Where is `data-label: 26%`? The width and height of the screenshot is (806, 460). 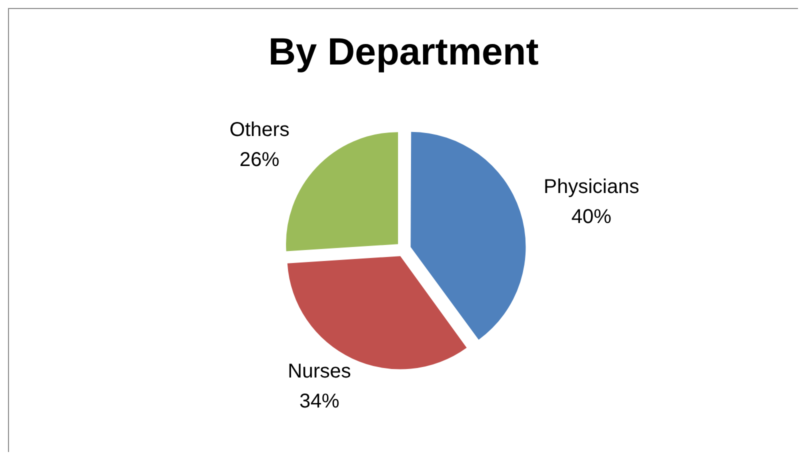
data-label: 26% is located at coordinates (259, 159).